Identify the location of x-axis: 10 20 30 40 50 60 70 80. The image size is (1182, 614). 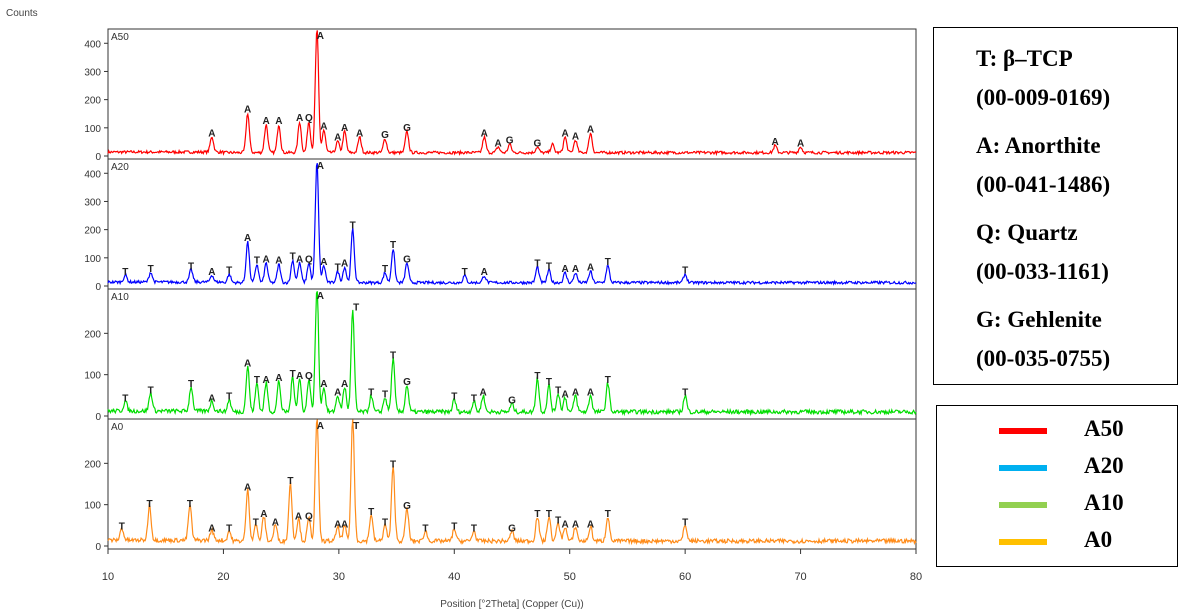
(512, 566).